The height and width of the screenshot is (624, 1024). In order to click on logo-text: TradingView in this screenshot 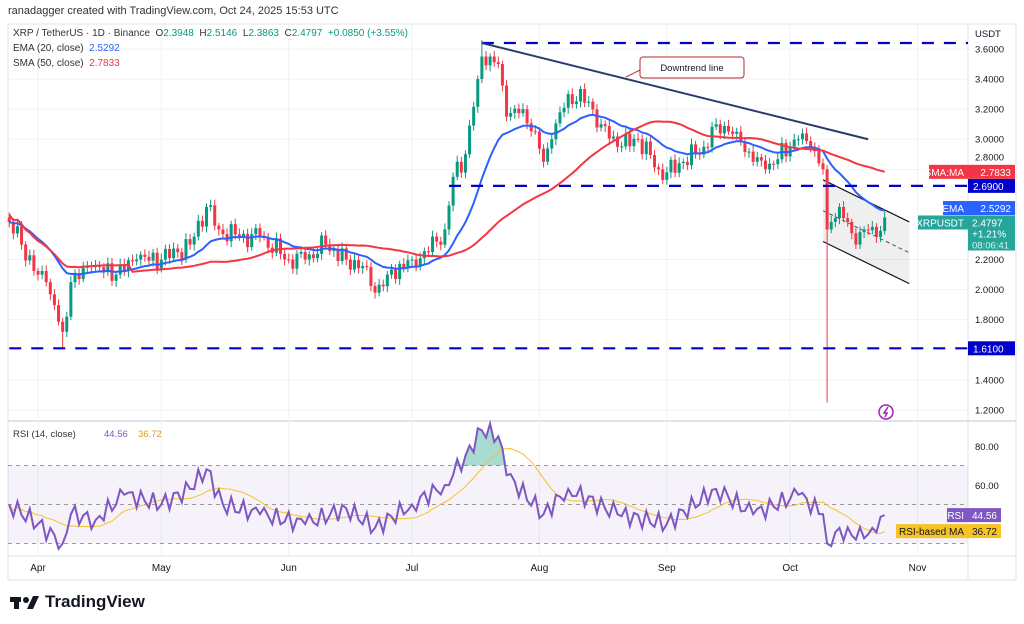, I will do `click(95, 601)`.